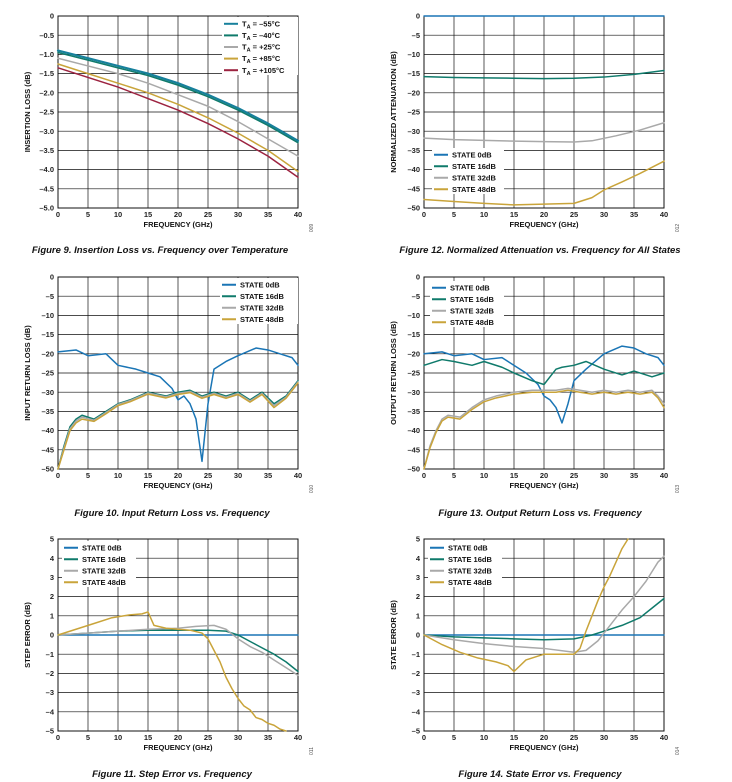  What do you see at coordinates (27, 373) in the screenshot?
I see `y-axis-label: INPUT RETURN LOSS (dB)` at bounding box center [27, 373].